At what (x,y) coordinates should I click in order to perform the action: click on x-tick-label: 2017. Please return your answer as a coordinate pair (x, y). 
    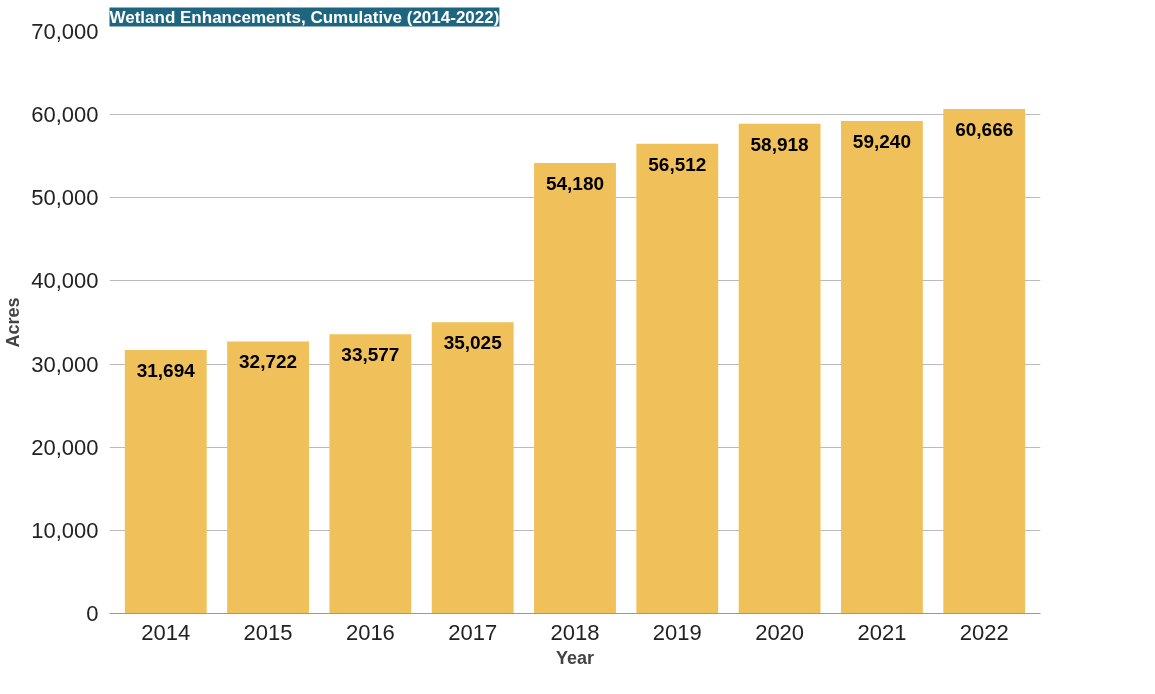
    Looking at the image, I should click on (473, 632).